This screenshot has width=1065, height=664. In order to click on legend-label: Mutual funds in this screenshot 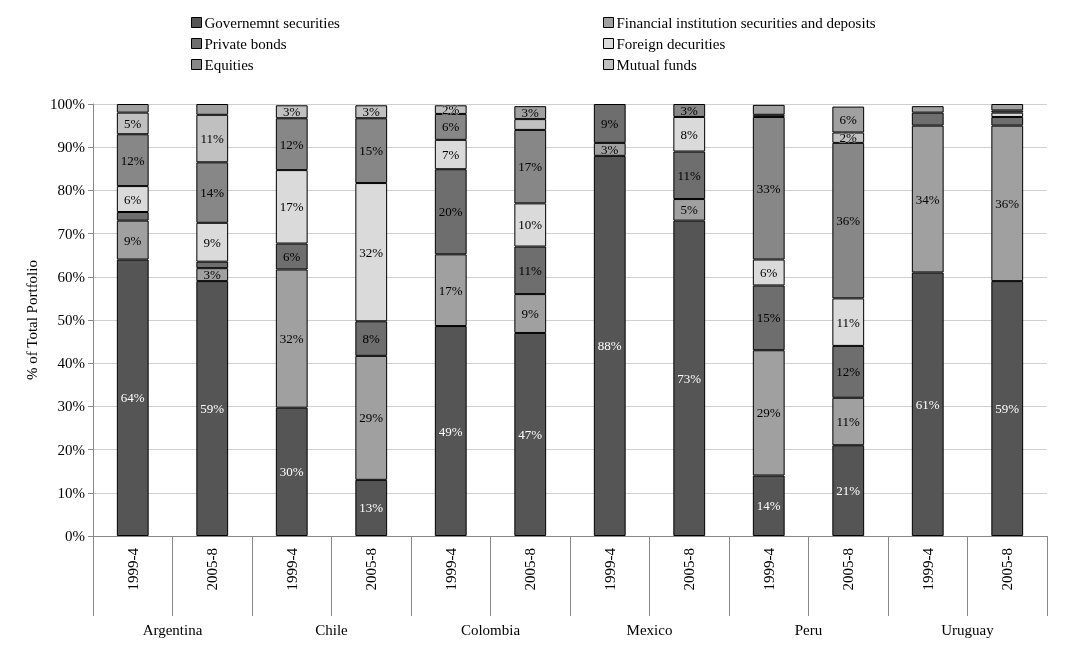, I will do `click(657, 64)`.